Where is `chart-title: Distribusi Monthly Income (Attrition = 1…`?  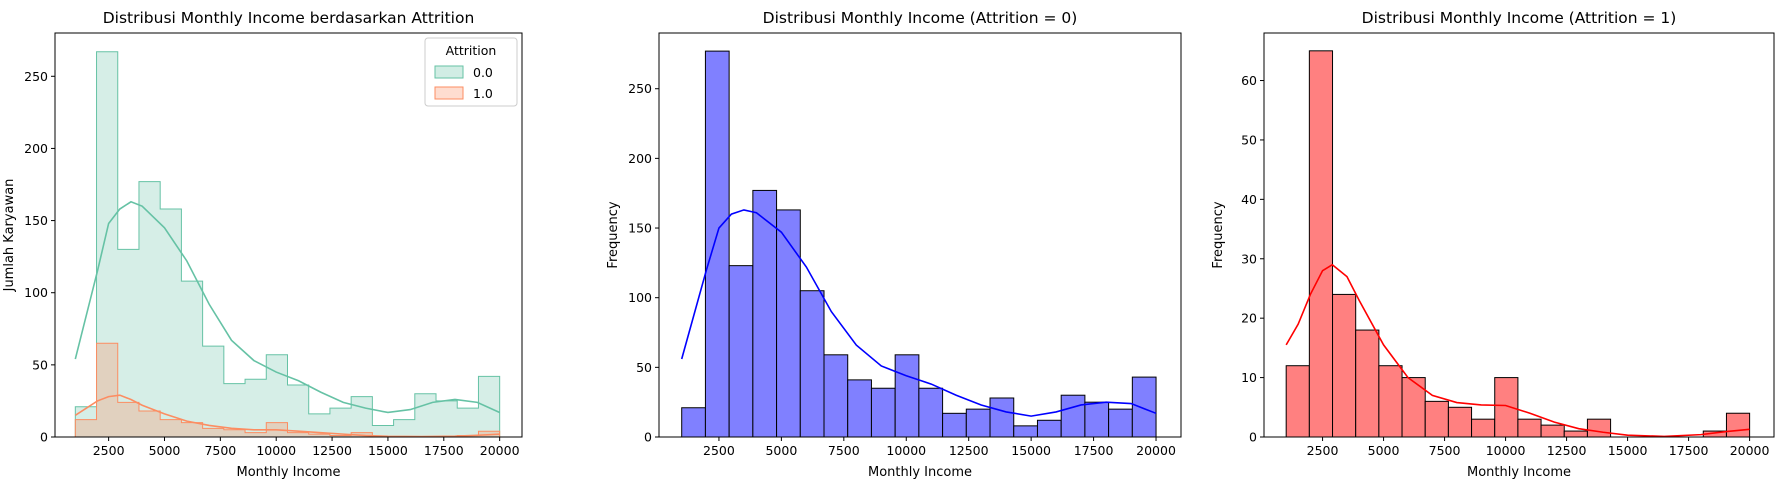 chart-title: Distribusi Monthly Income (Attrition = 1… is located at coordinates (1519, 18).